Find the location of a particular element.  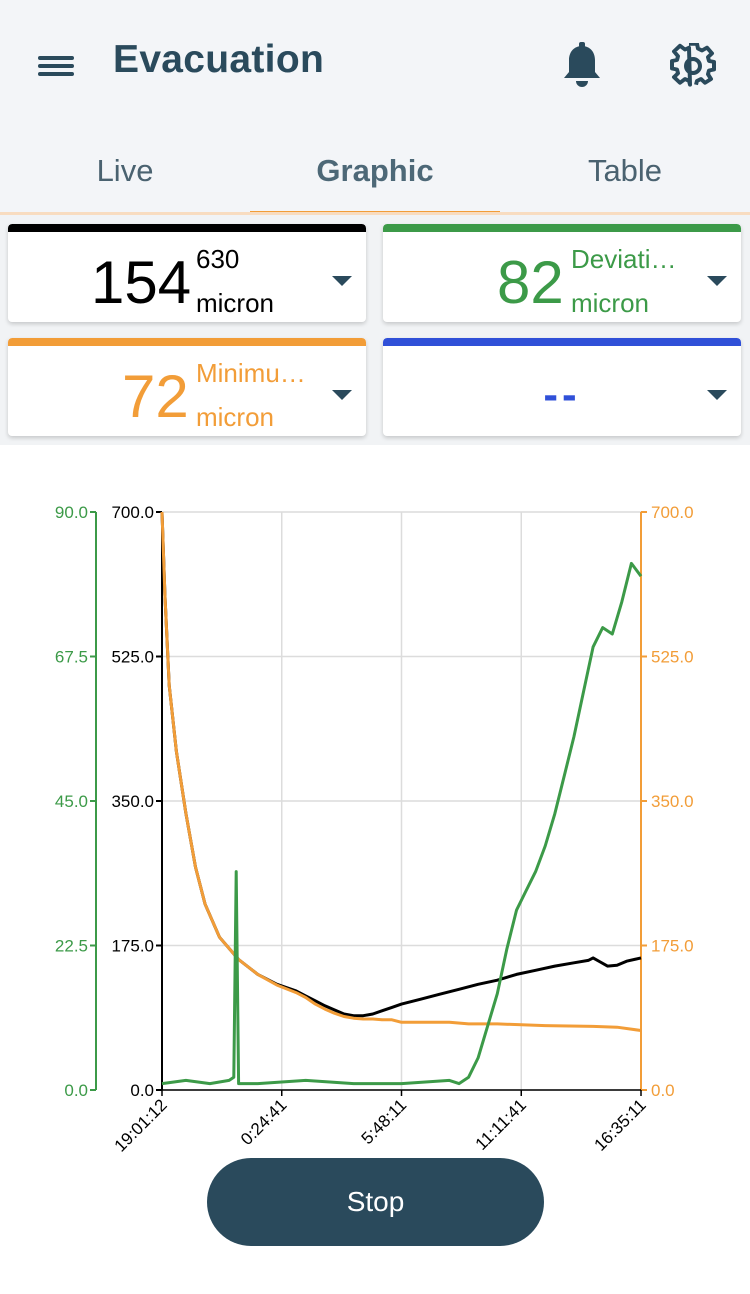

bell-icon is located at coordinates (582, 66).